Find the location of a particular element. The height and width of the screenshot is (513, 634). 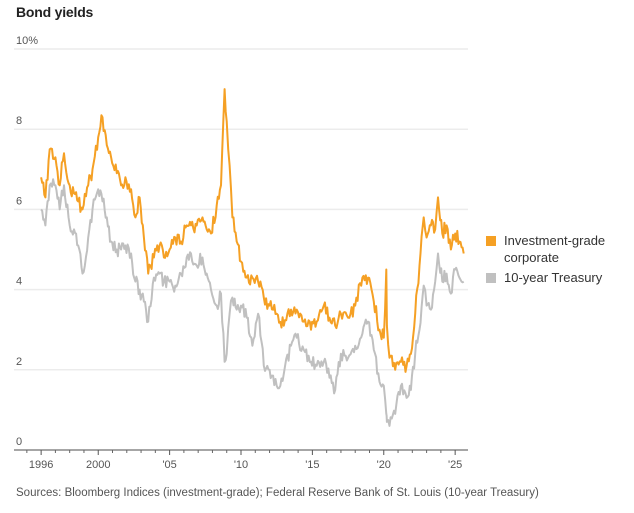

x-tick-label-2010: '10 is located at coordinates (241, 465).